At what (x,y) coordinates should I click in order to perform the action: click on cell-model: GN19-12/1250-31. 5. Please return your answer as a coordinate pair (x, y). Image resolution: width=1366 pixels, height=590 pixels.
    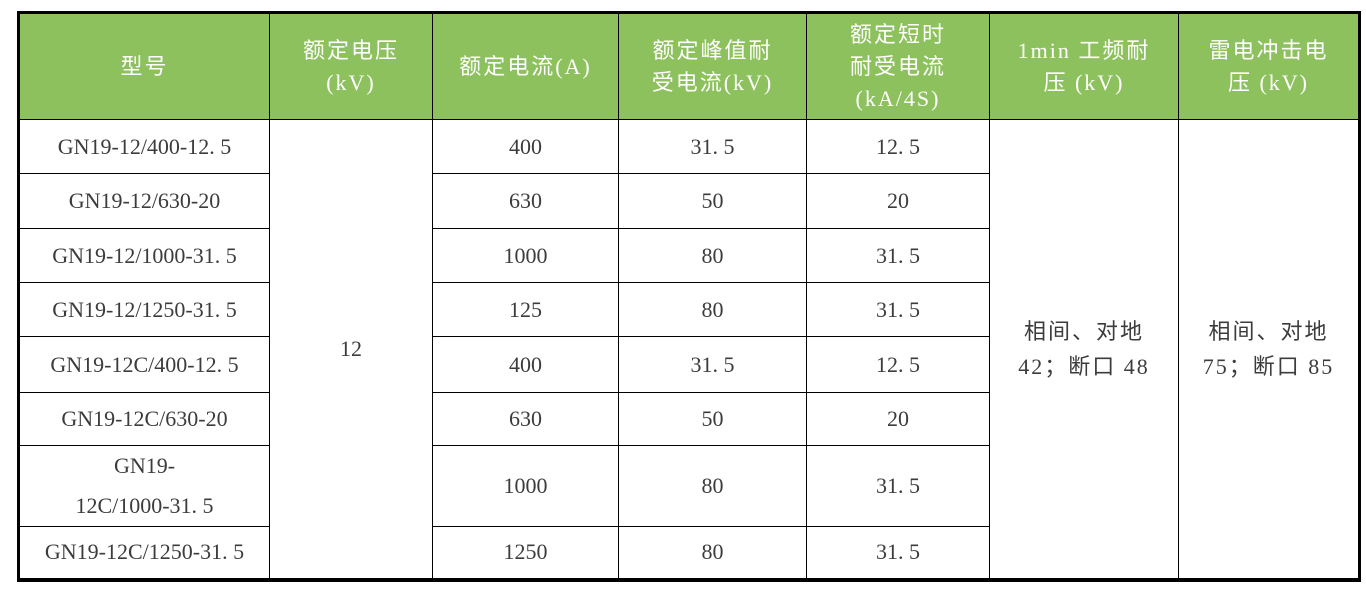
    Looking at the image, I should click on (144, 309).